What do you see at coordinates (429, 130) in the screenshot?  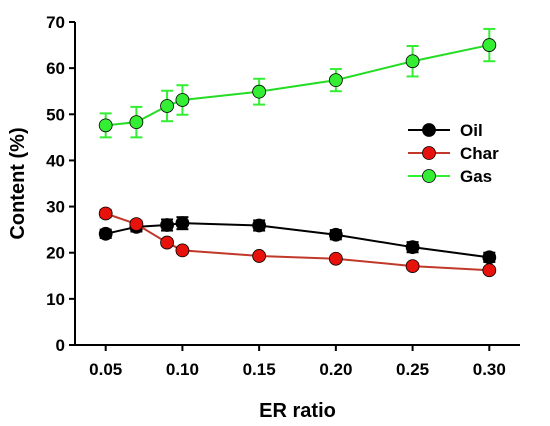 I see `legend-marker-oil` at bounding box center [429, 130].